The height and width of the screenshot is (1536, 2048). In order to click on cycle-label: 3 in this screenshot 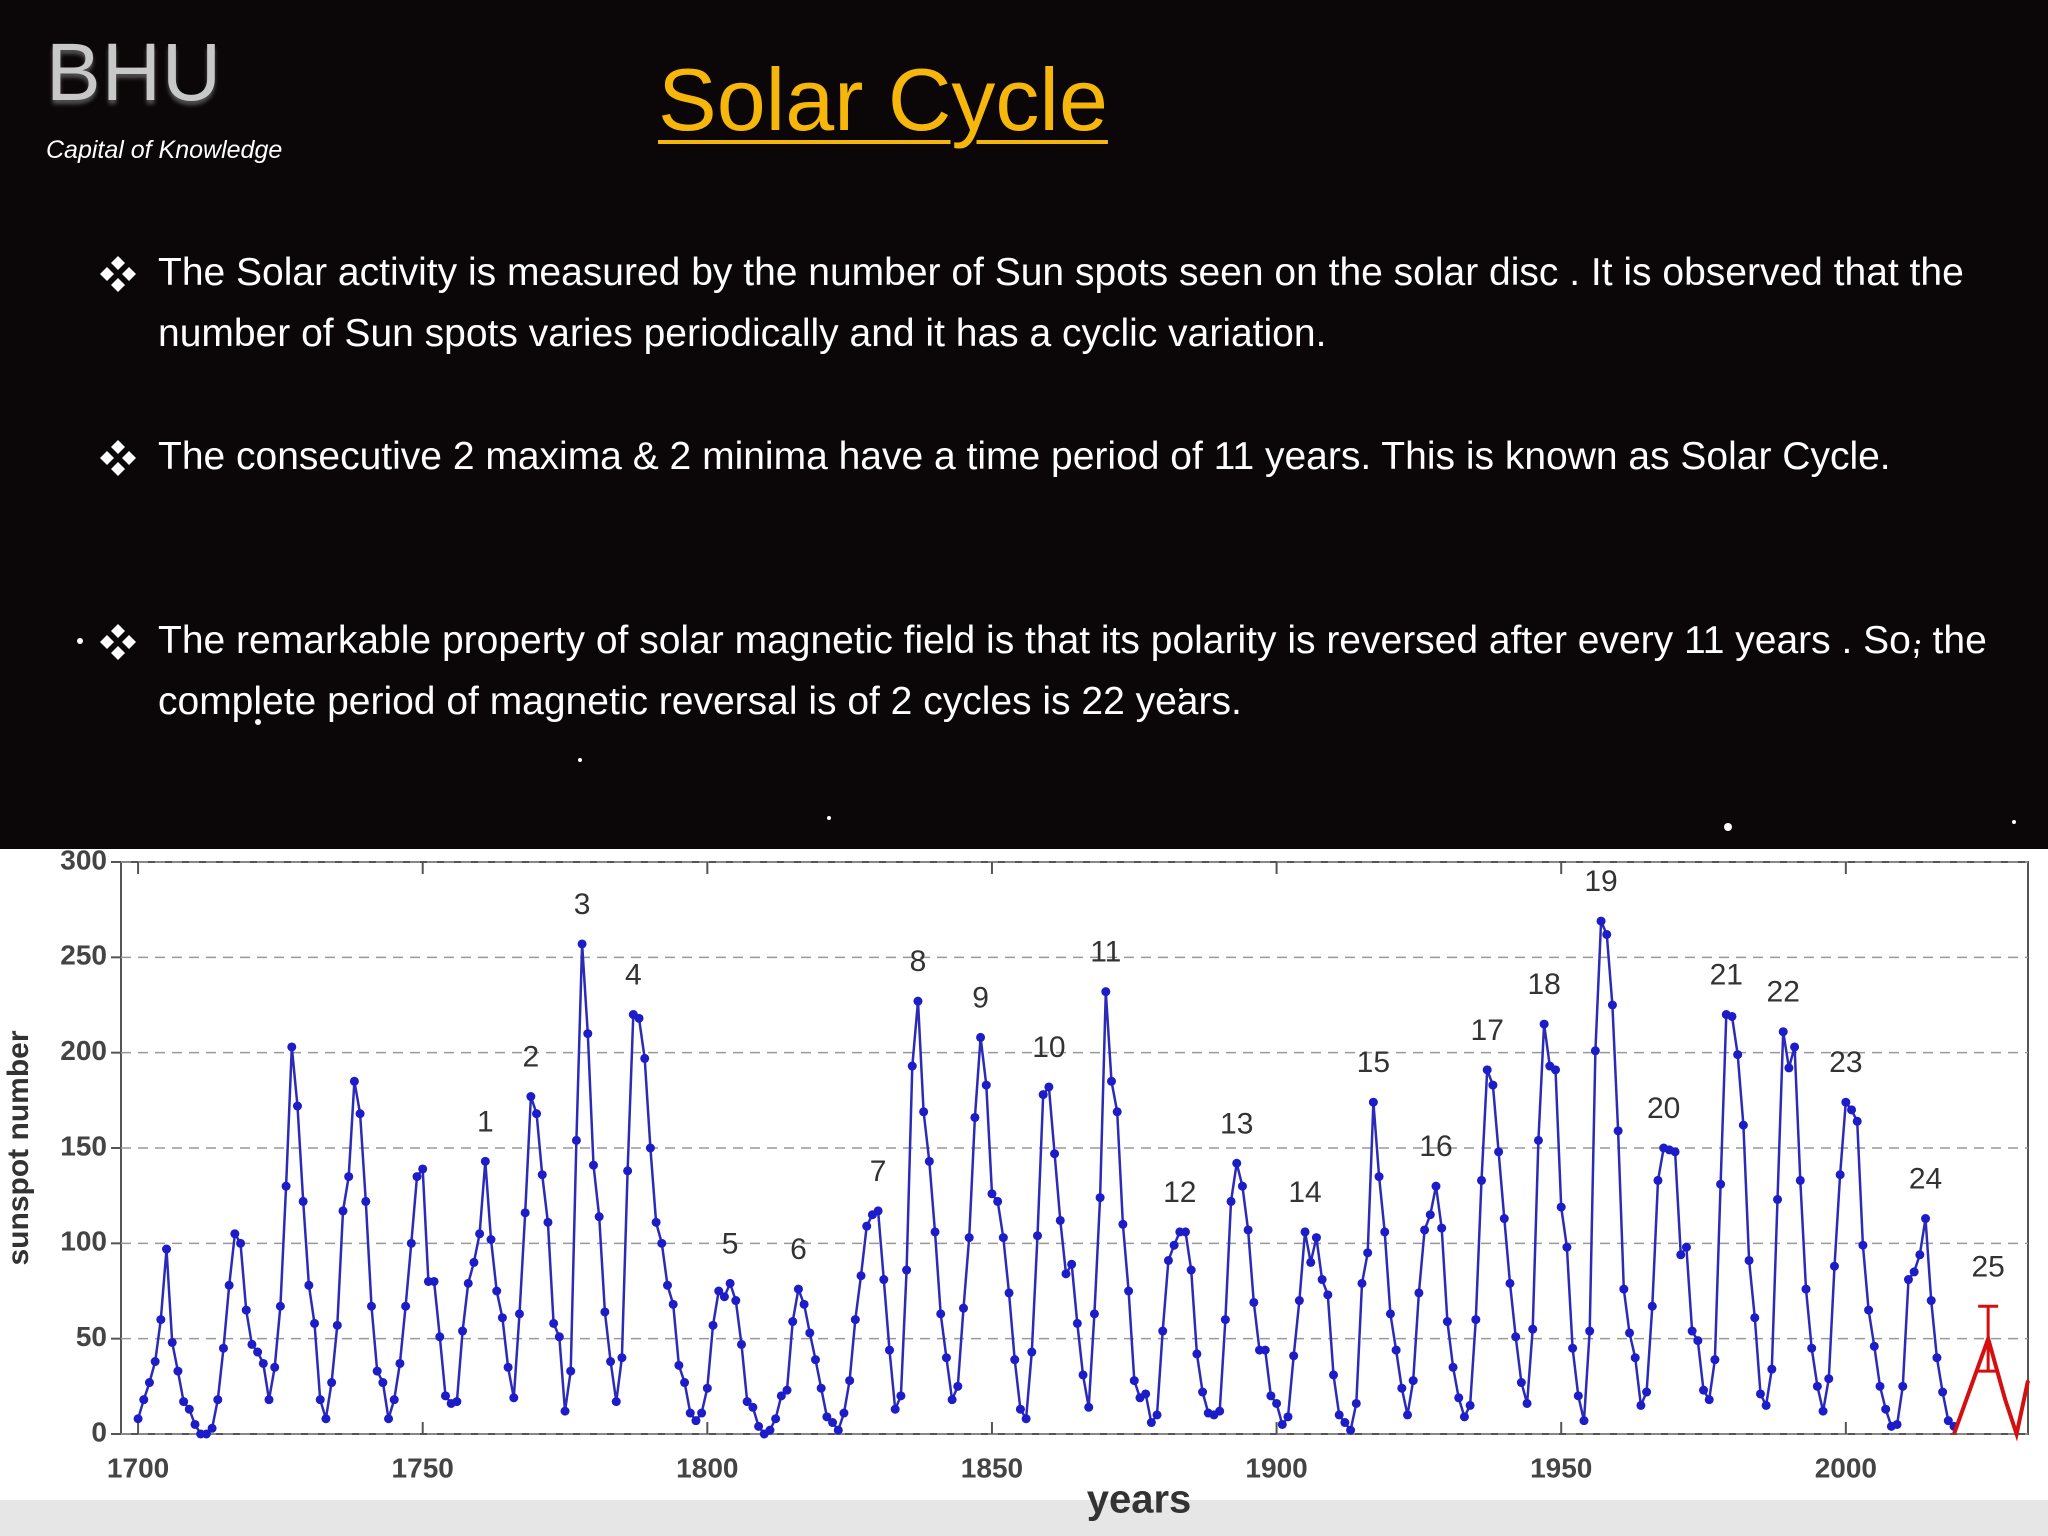, I will do `click(582, 904)`.